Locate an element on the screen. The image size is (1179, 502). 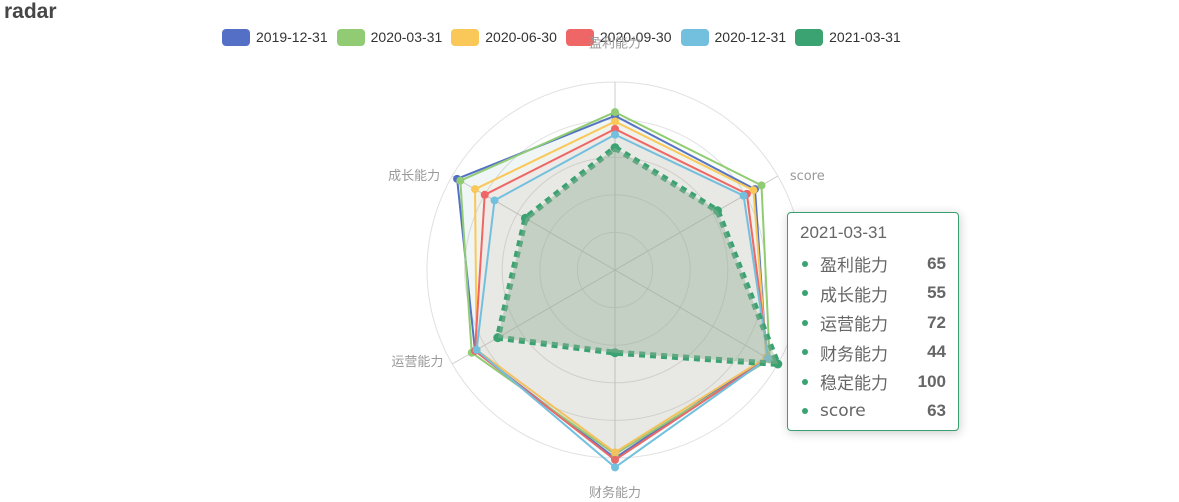
axis-label-0: 盈利能力 is located at coordinates (615, 44).